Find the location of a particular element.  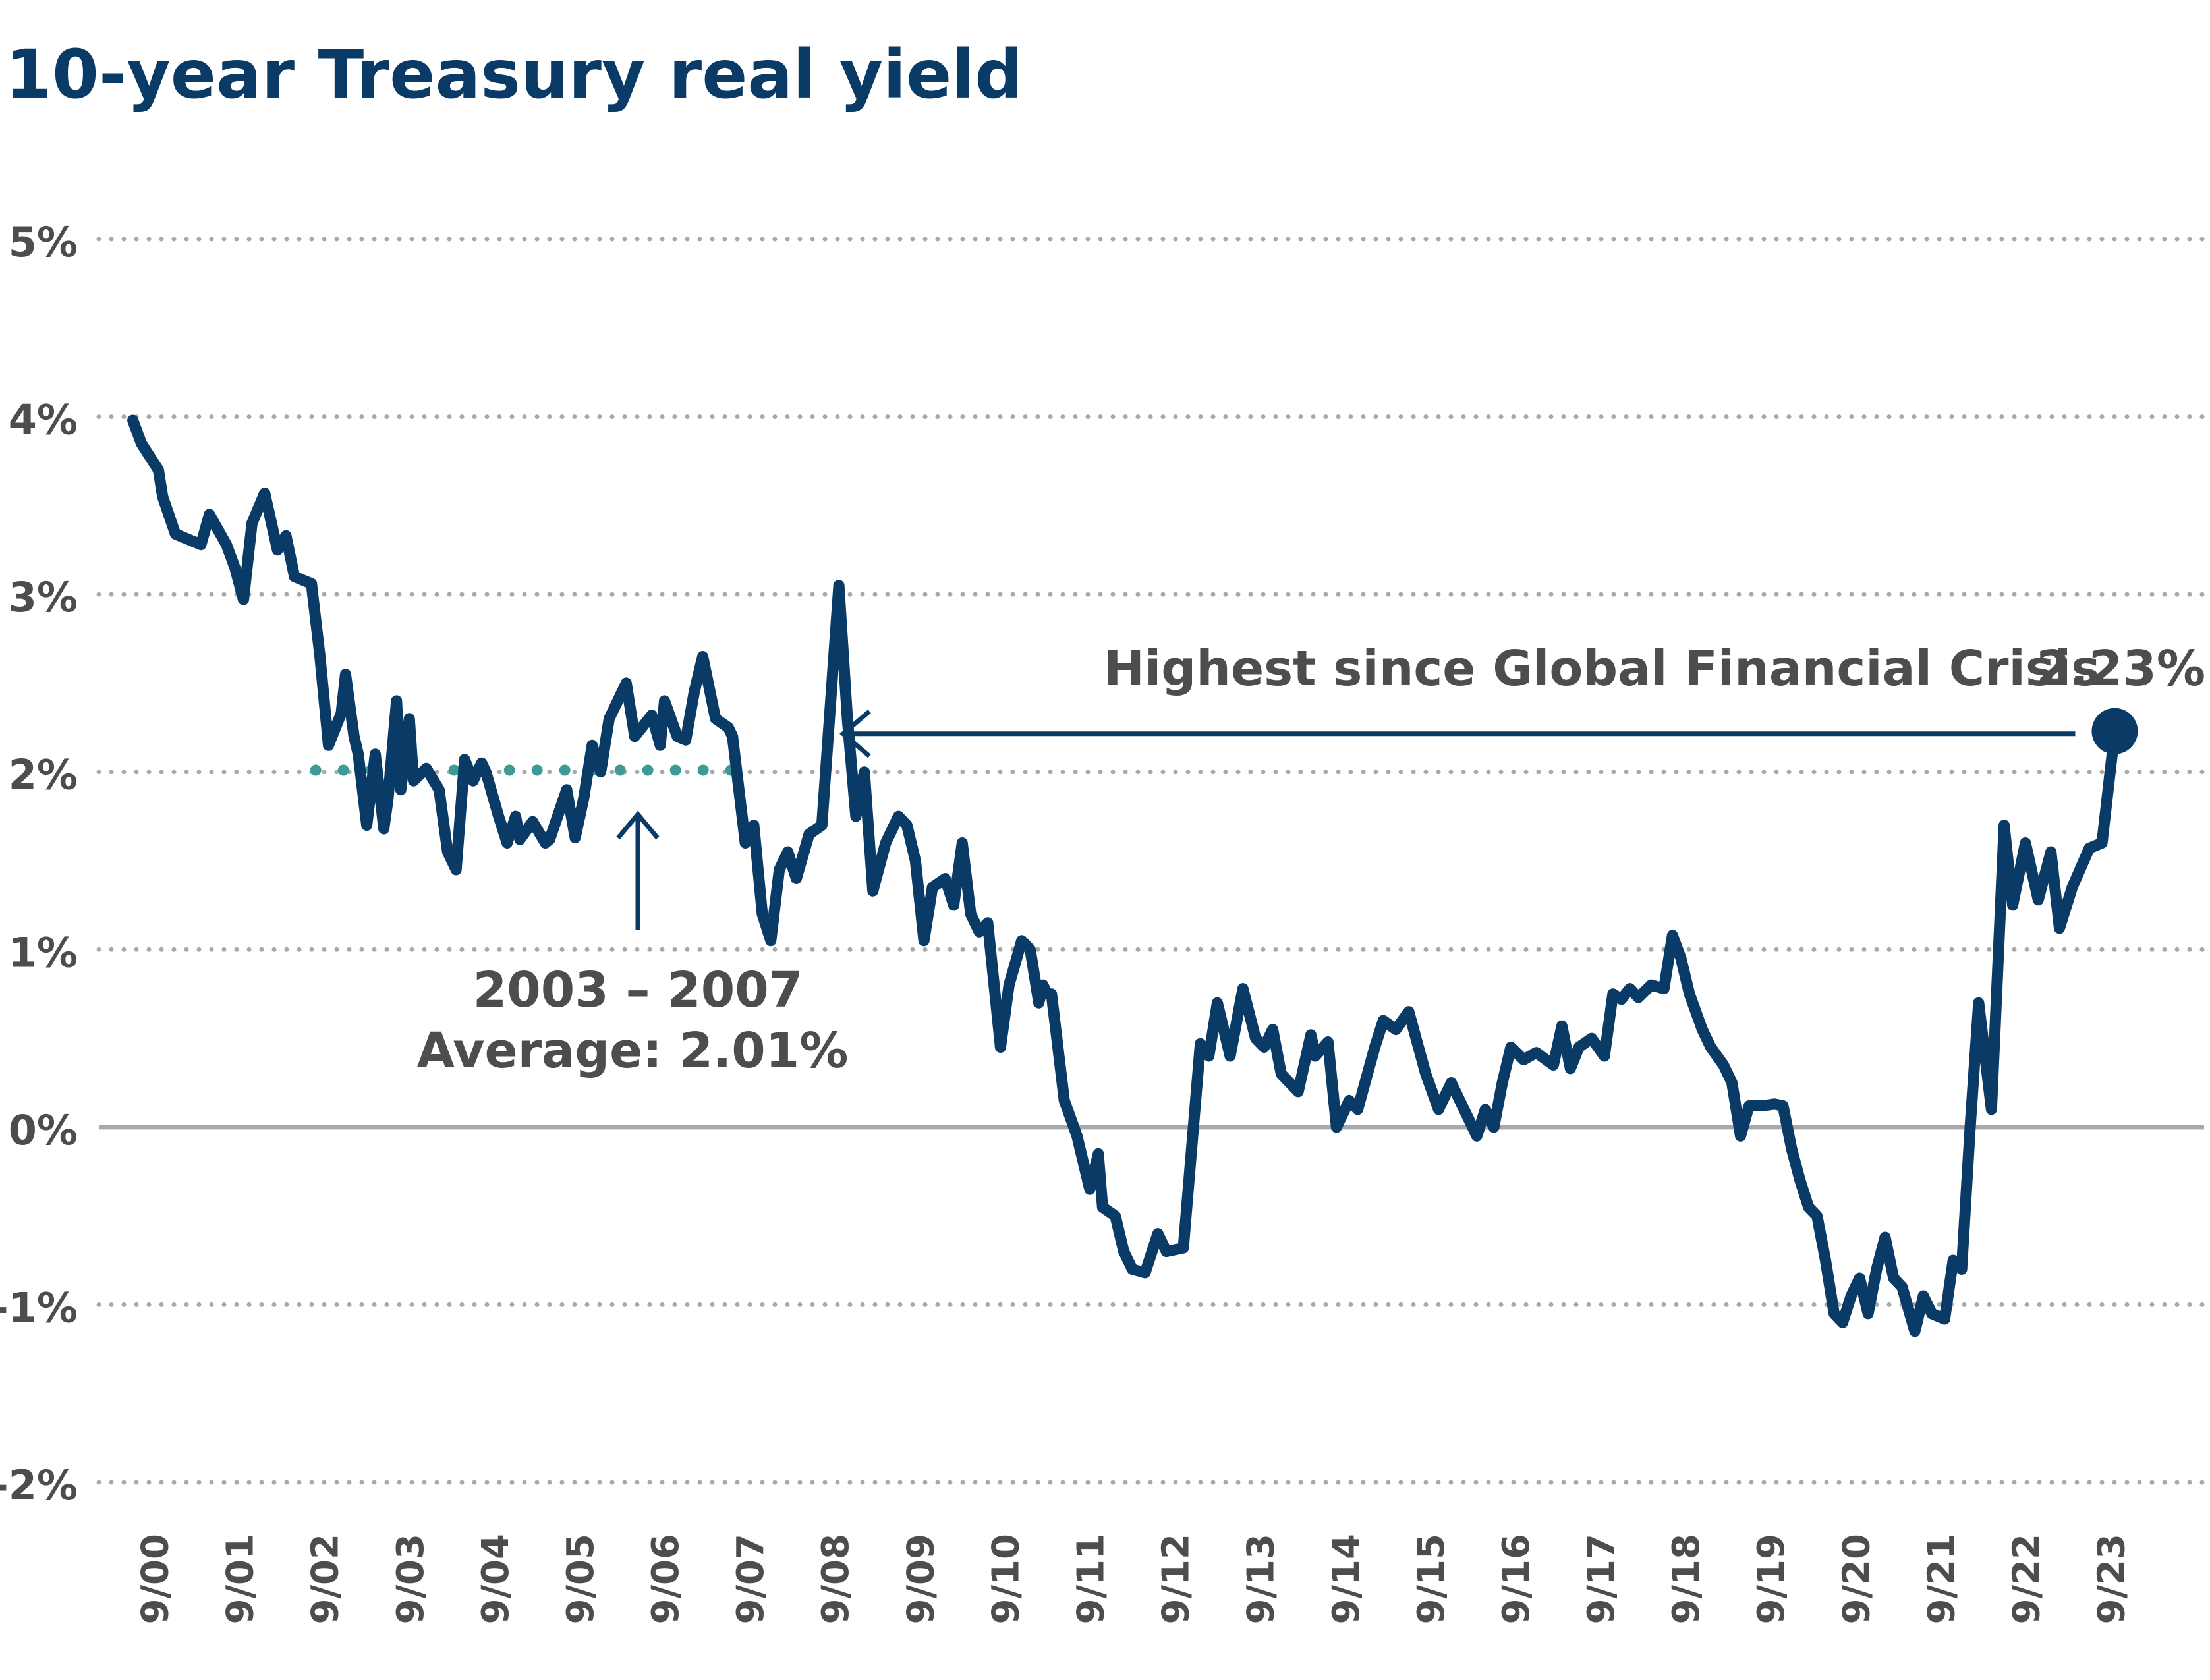

chart-title: 10-year Treasury real yield is located at coordinates (514, 75).